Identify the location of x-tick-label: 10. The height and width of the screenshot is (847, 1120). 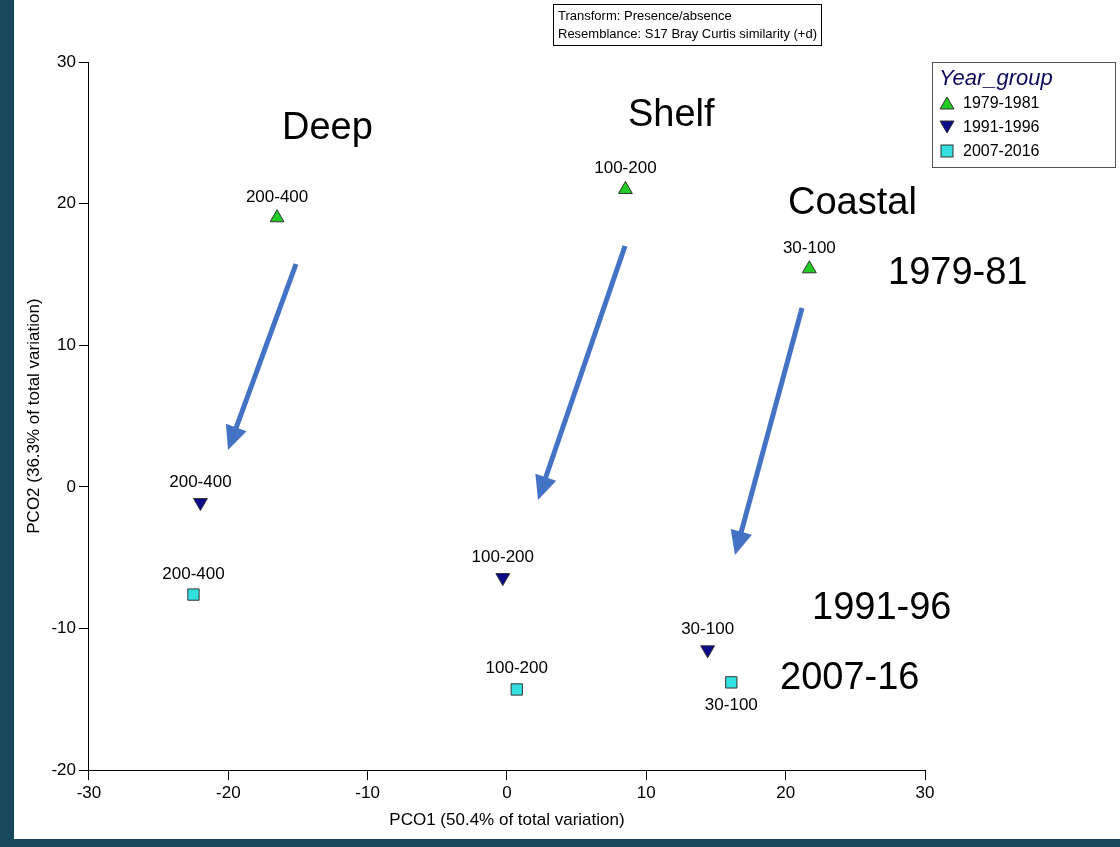
(646, 793).